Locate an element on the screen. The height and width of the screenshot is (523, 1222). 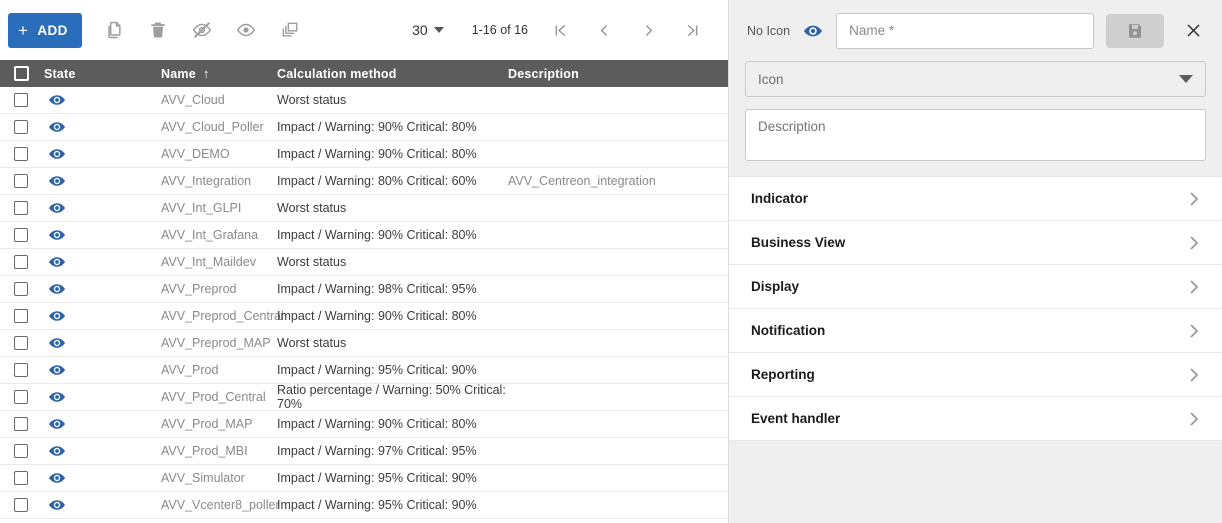
accordion-section-business-view: Business View is located at coordinates (975, 243).